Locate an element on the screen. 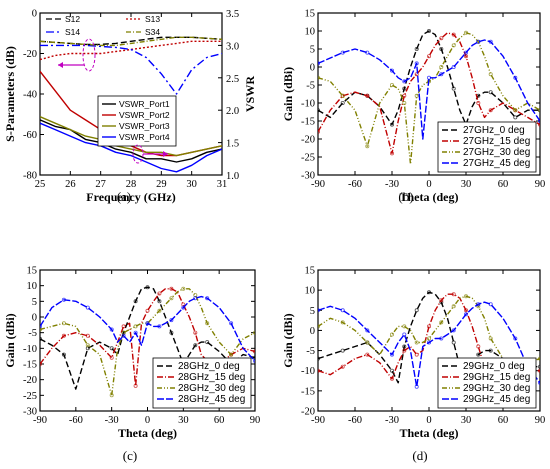 This screenshot has width=550, height=469. legend-label: 27GHz_45 deg is located at coordinates (496, 163).